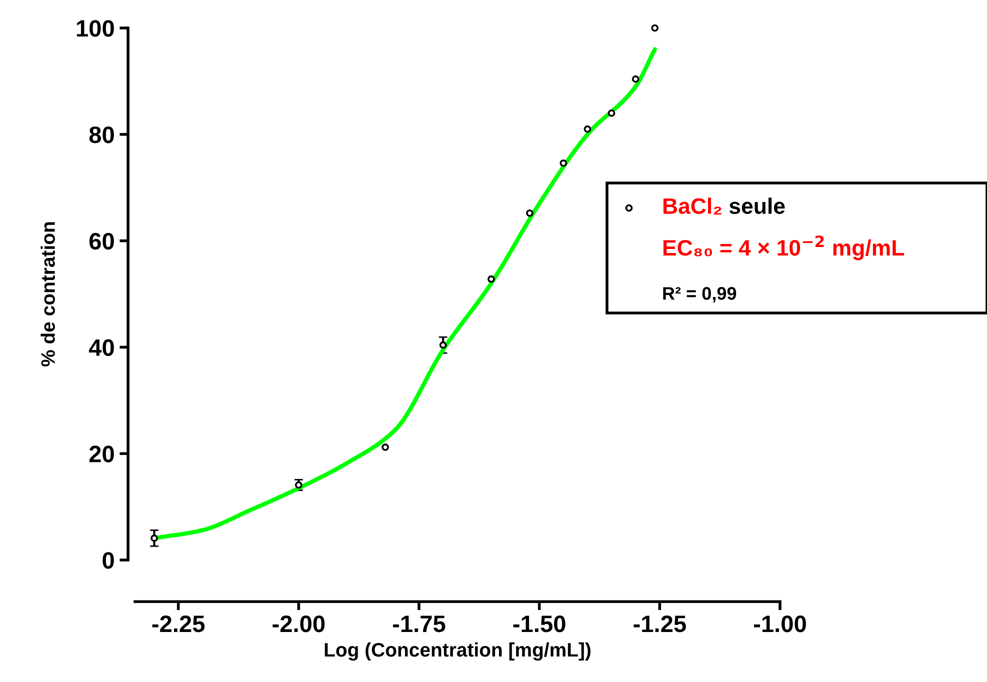 This screenshot has height=682, width=987. What do you see at coordinates (419, 624) in the screenshot?
I see `x-tick-label: -1.75` at bounding box center [419, 624].